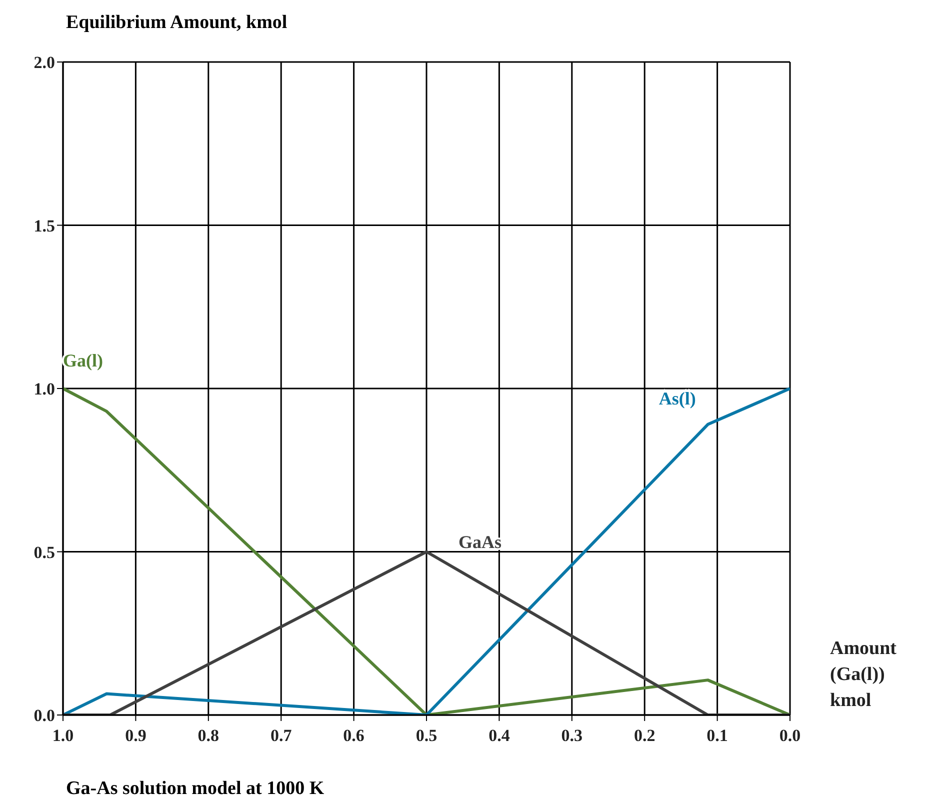 The image size is (942, 805). Describe the element at coordinates (63, 736) in the screenshot. I see `x-tick-label: 1.0` at that location.